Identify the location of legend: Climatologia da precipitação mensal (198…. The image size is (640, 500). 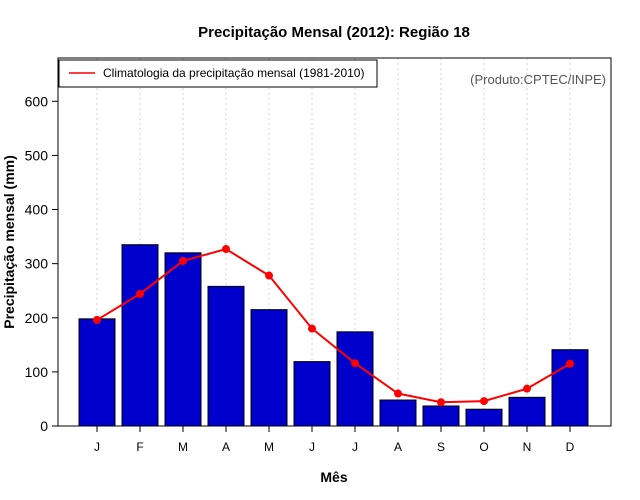
(218, 73).